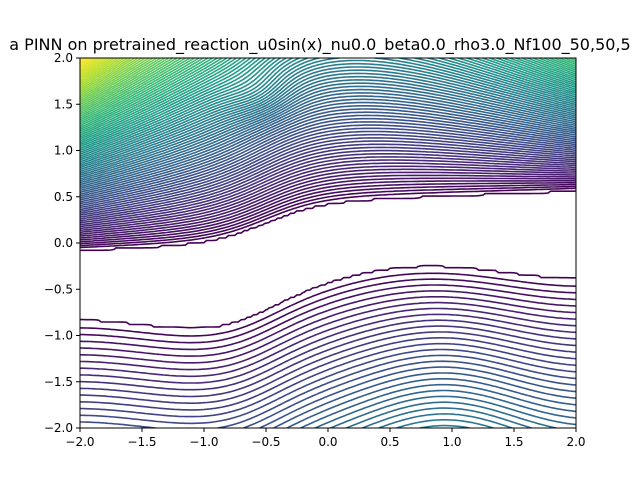 Image resolution: width=640 pixels, height=480 pixels. Describe the element at coordinates (513, 442) in the screenshot. I see `x-tick-label: 1.5` at that location.